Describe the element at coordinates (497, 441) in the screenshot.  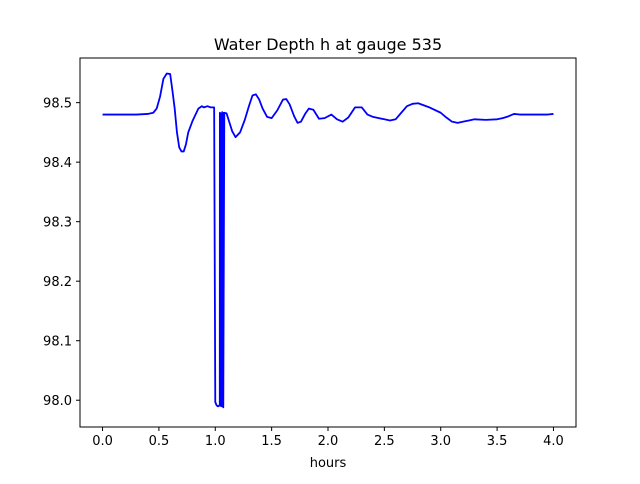
I see `x-tick-label: 3.5` at that location.